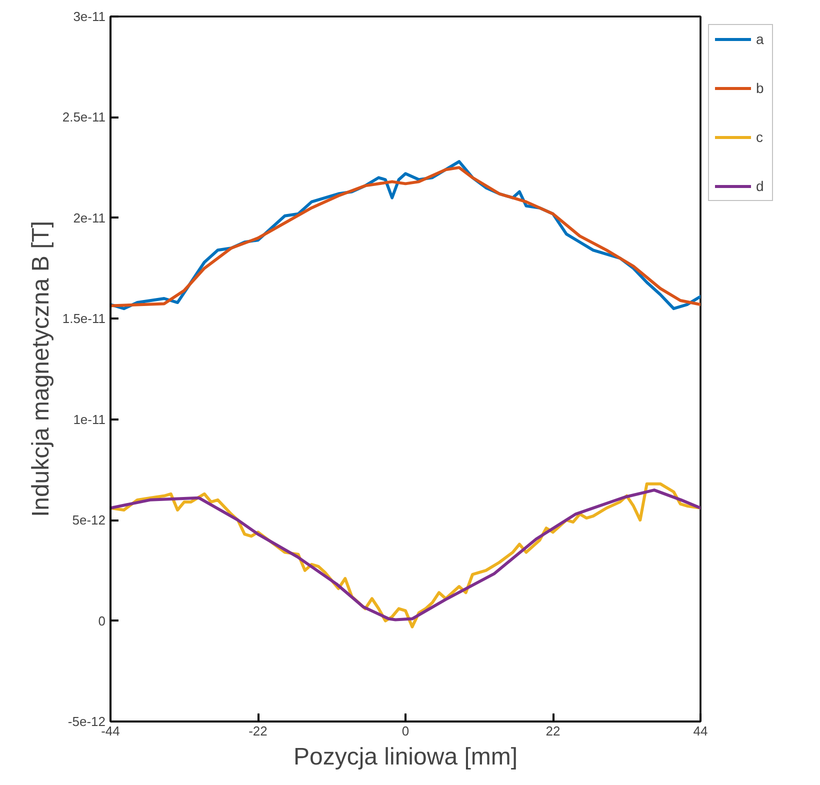 The image size is (820, 785). Describe the element at coordinates (89, 218) in the screenshot. I see `y-tick-label: 2e-11` at that location.